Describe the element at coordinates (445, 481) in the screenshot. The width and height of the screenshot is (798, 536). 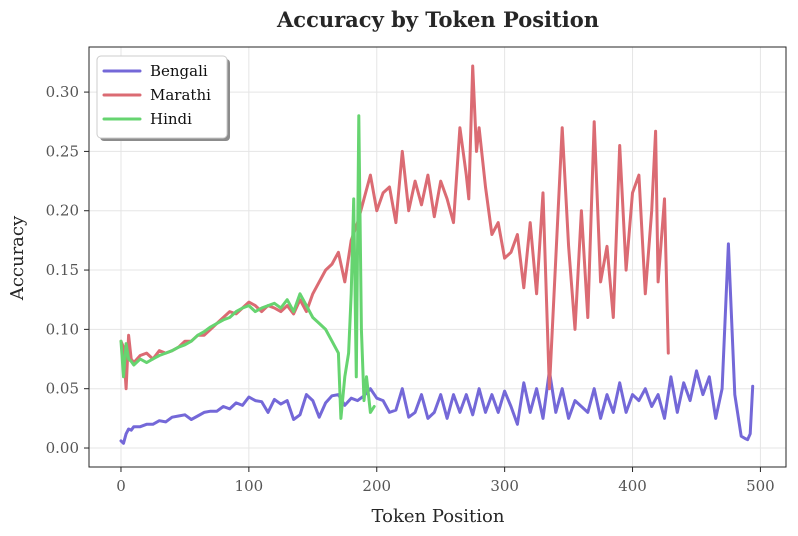
I see `x-ticks: 0 100 200 300 400 500` at that location.